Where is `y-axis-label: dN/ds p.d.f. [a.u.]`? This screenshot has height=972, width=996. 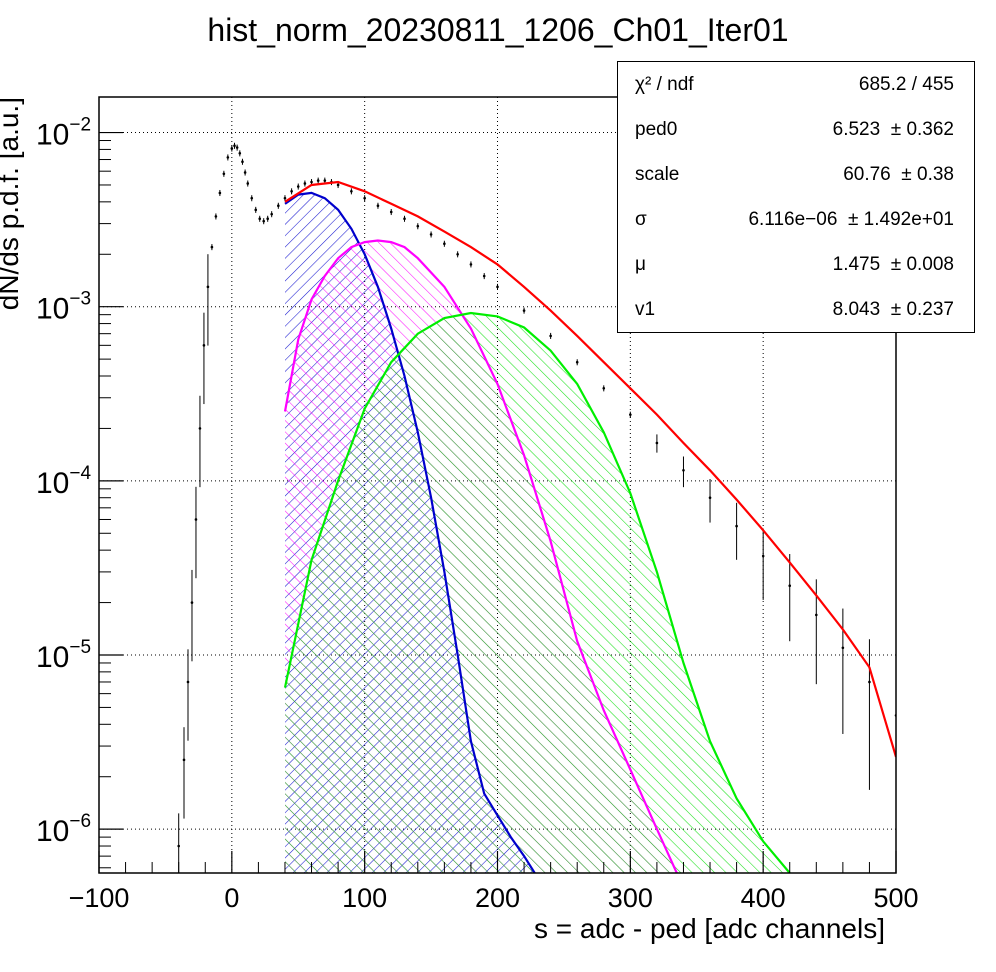 y-axis-label: dN/ds p.d.f. [a.u.] is located at coordinates (12, 203).